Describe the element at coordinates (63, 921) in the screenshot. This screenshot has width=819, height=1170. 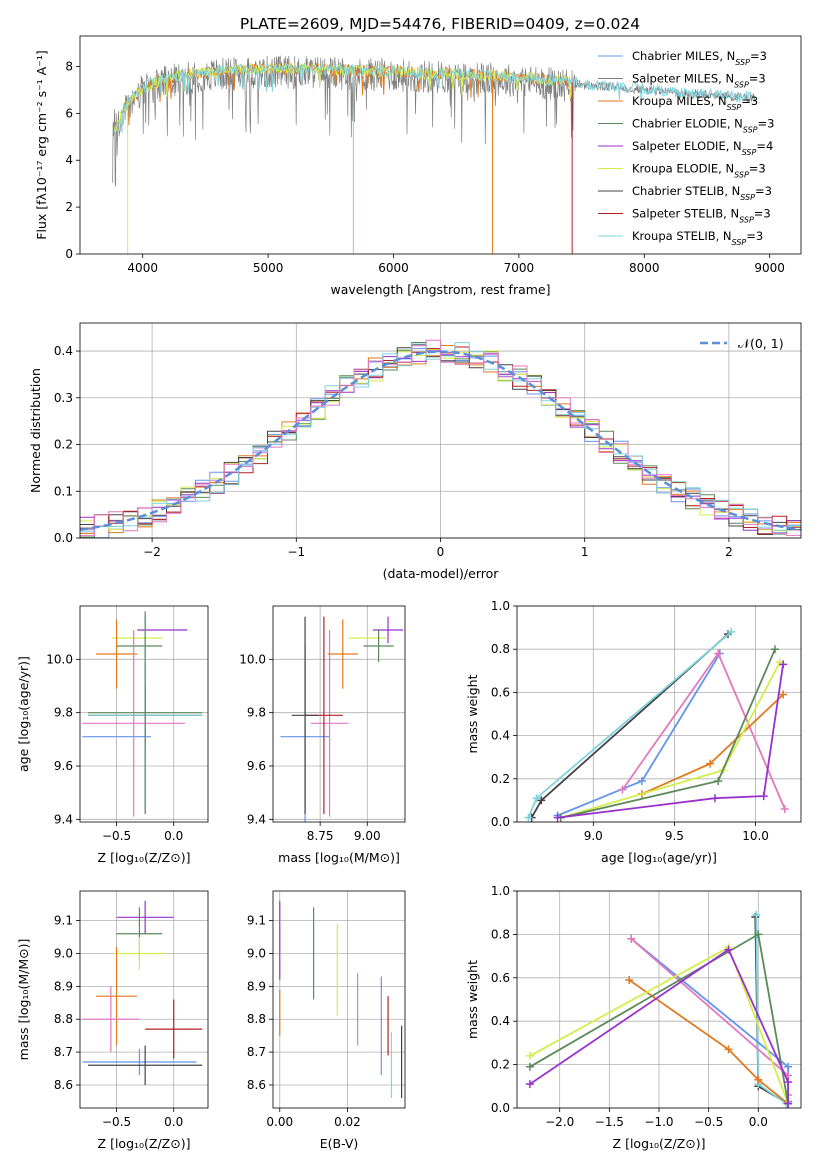
I see `y-tick-label: 9.1` at that location.